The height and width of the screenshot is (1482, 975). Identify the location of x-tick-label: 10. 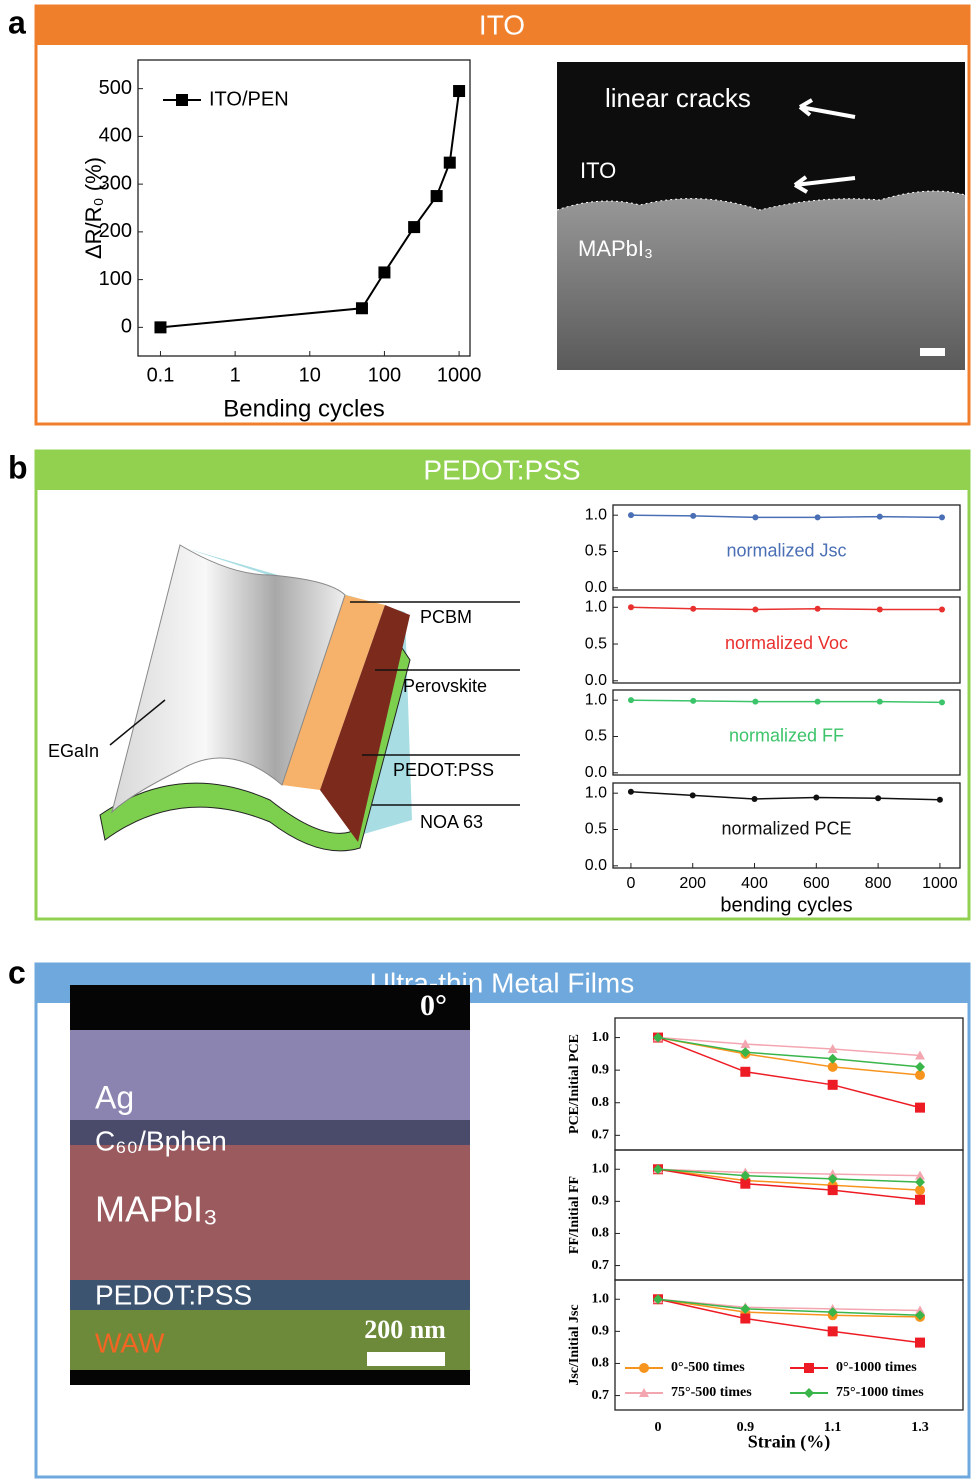
(310, 375).